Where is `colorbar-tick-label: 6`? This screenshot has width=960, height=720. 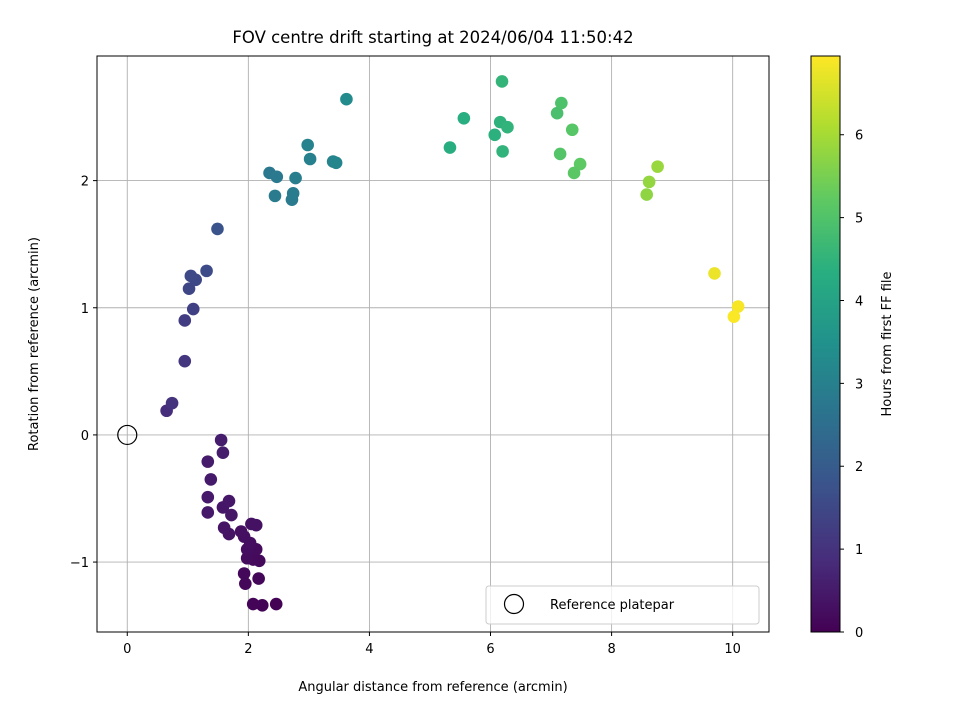 colorbar-tick-label: 6 is located at coordinates (859, 136).